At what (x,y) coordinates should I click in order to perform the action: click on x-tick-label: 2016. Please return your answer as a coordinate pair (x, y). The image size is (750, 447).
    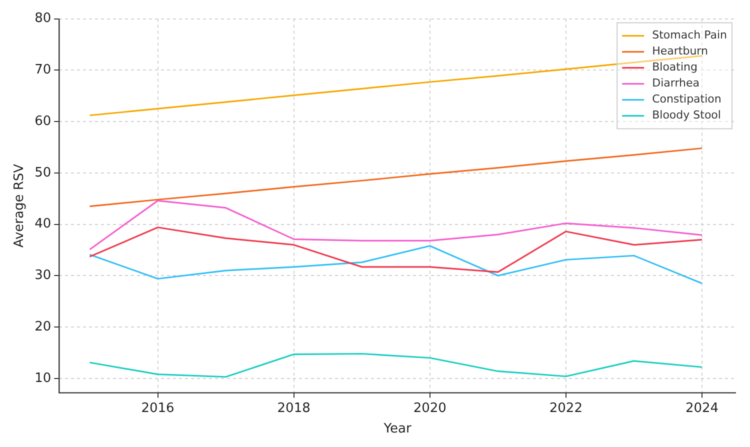
    Looking at the image, I should click on (157, 408).